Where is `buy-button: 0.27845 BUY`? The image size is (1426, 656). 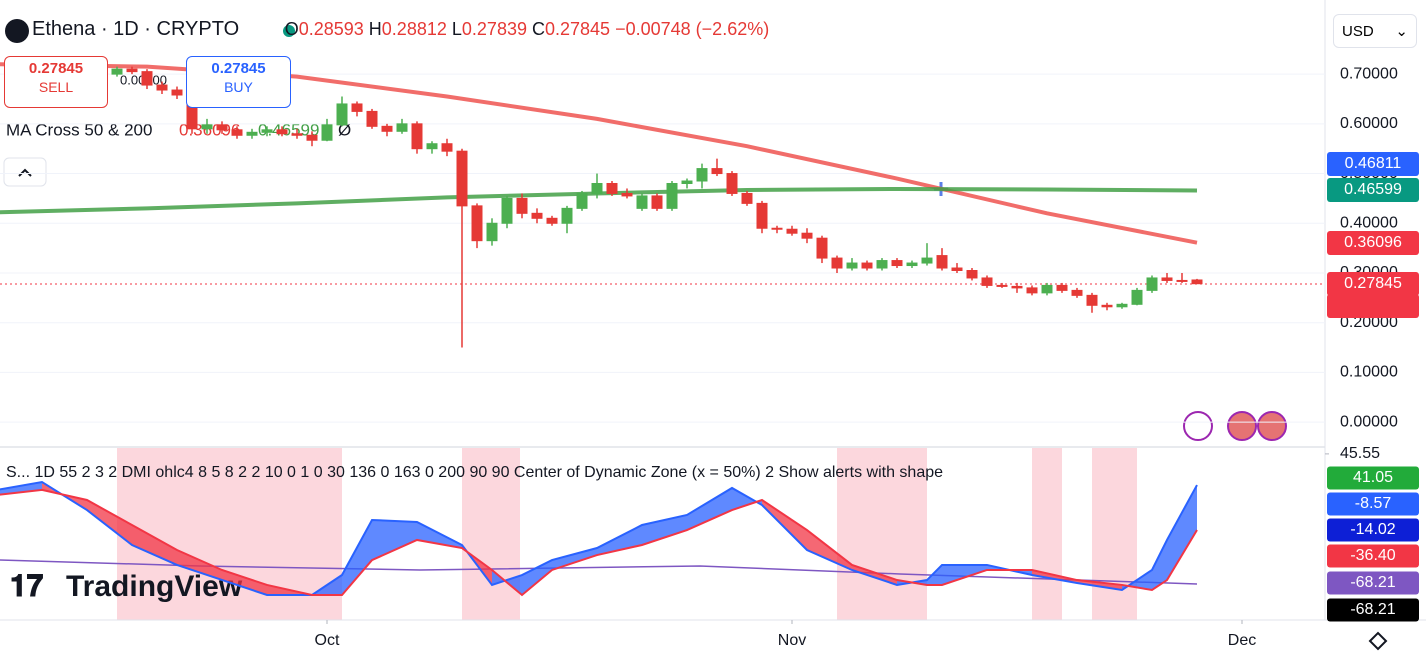 buy-button: 0.27845 BUY is located at coordinates (238, 82).